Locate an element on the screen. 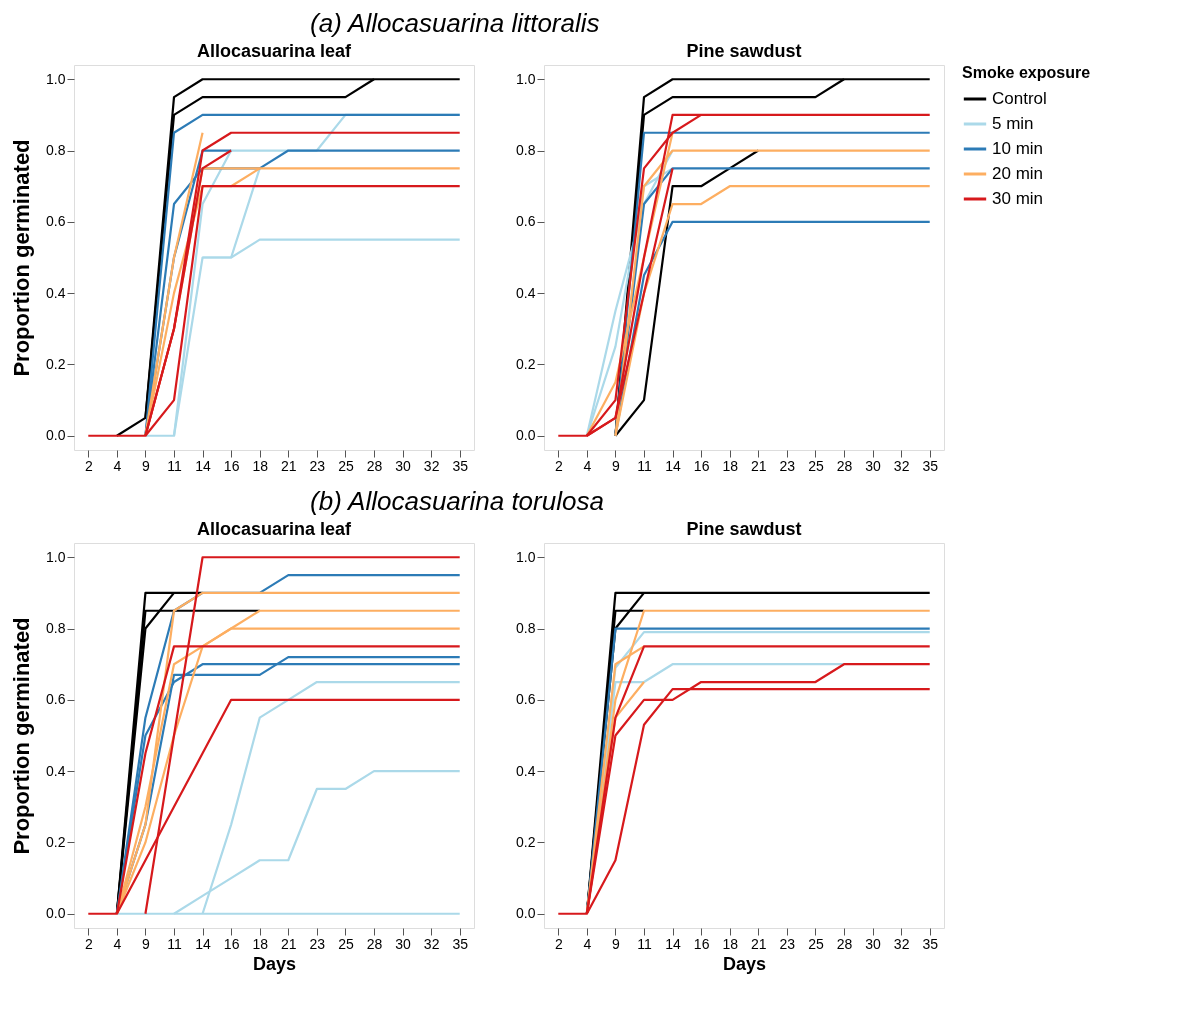 The width and height of the screenshot is (1197, 1012). text: (b) Allocasuarina torulosa is located at coordinates (457, 500).